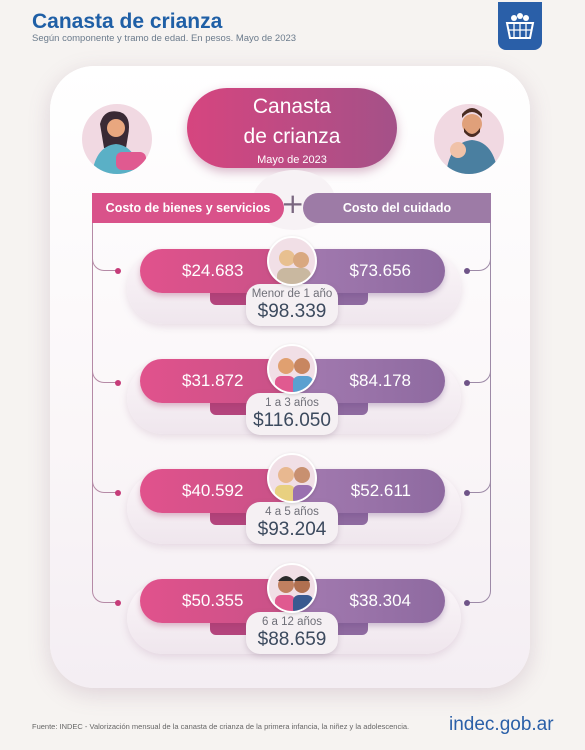 The height and width of the screenshot is (750, 585). What do you see at coordinates (292, 639) in the screenshot?
I see `total-value: $88.659` at bounding box center [292, 639].